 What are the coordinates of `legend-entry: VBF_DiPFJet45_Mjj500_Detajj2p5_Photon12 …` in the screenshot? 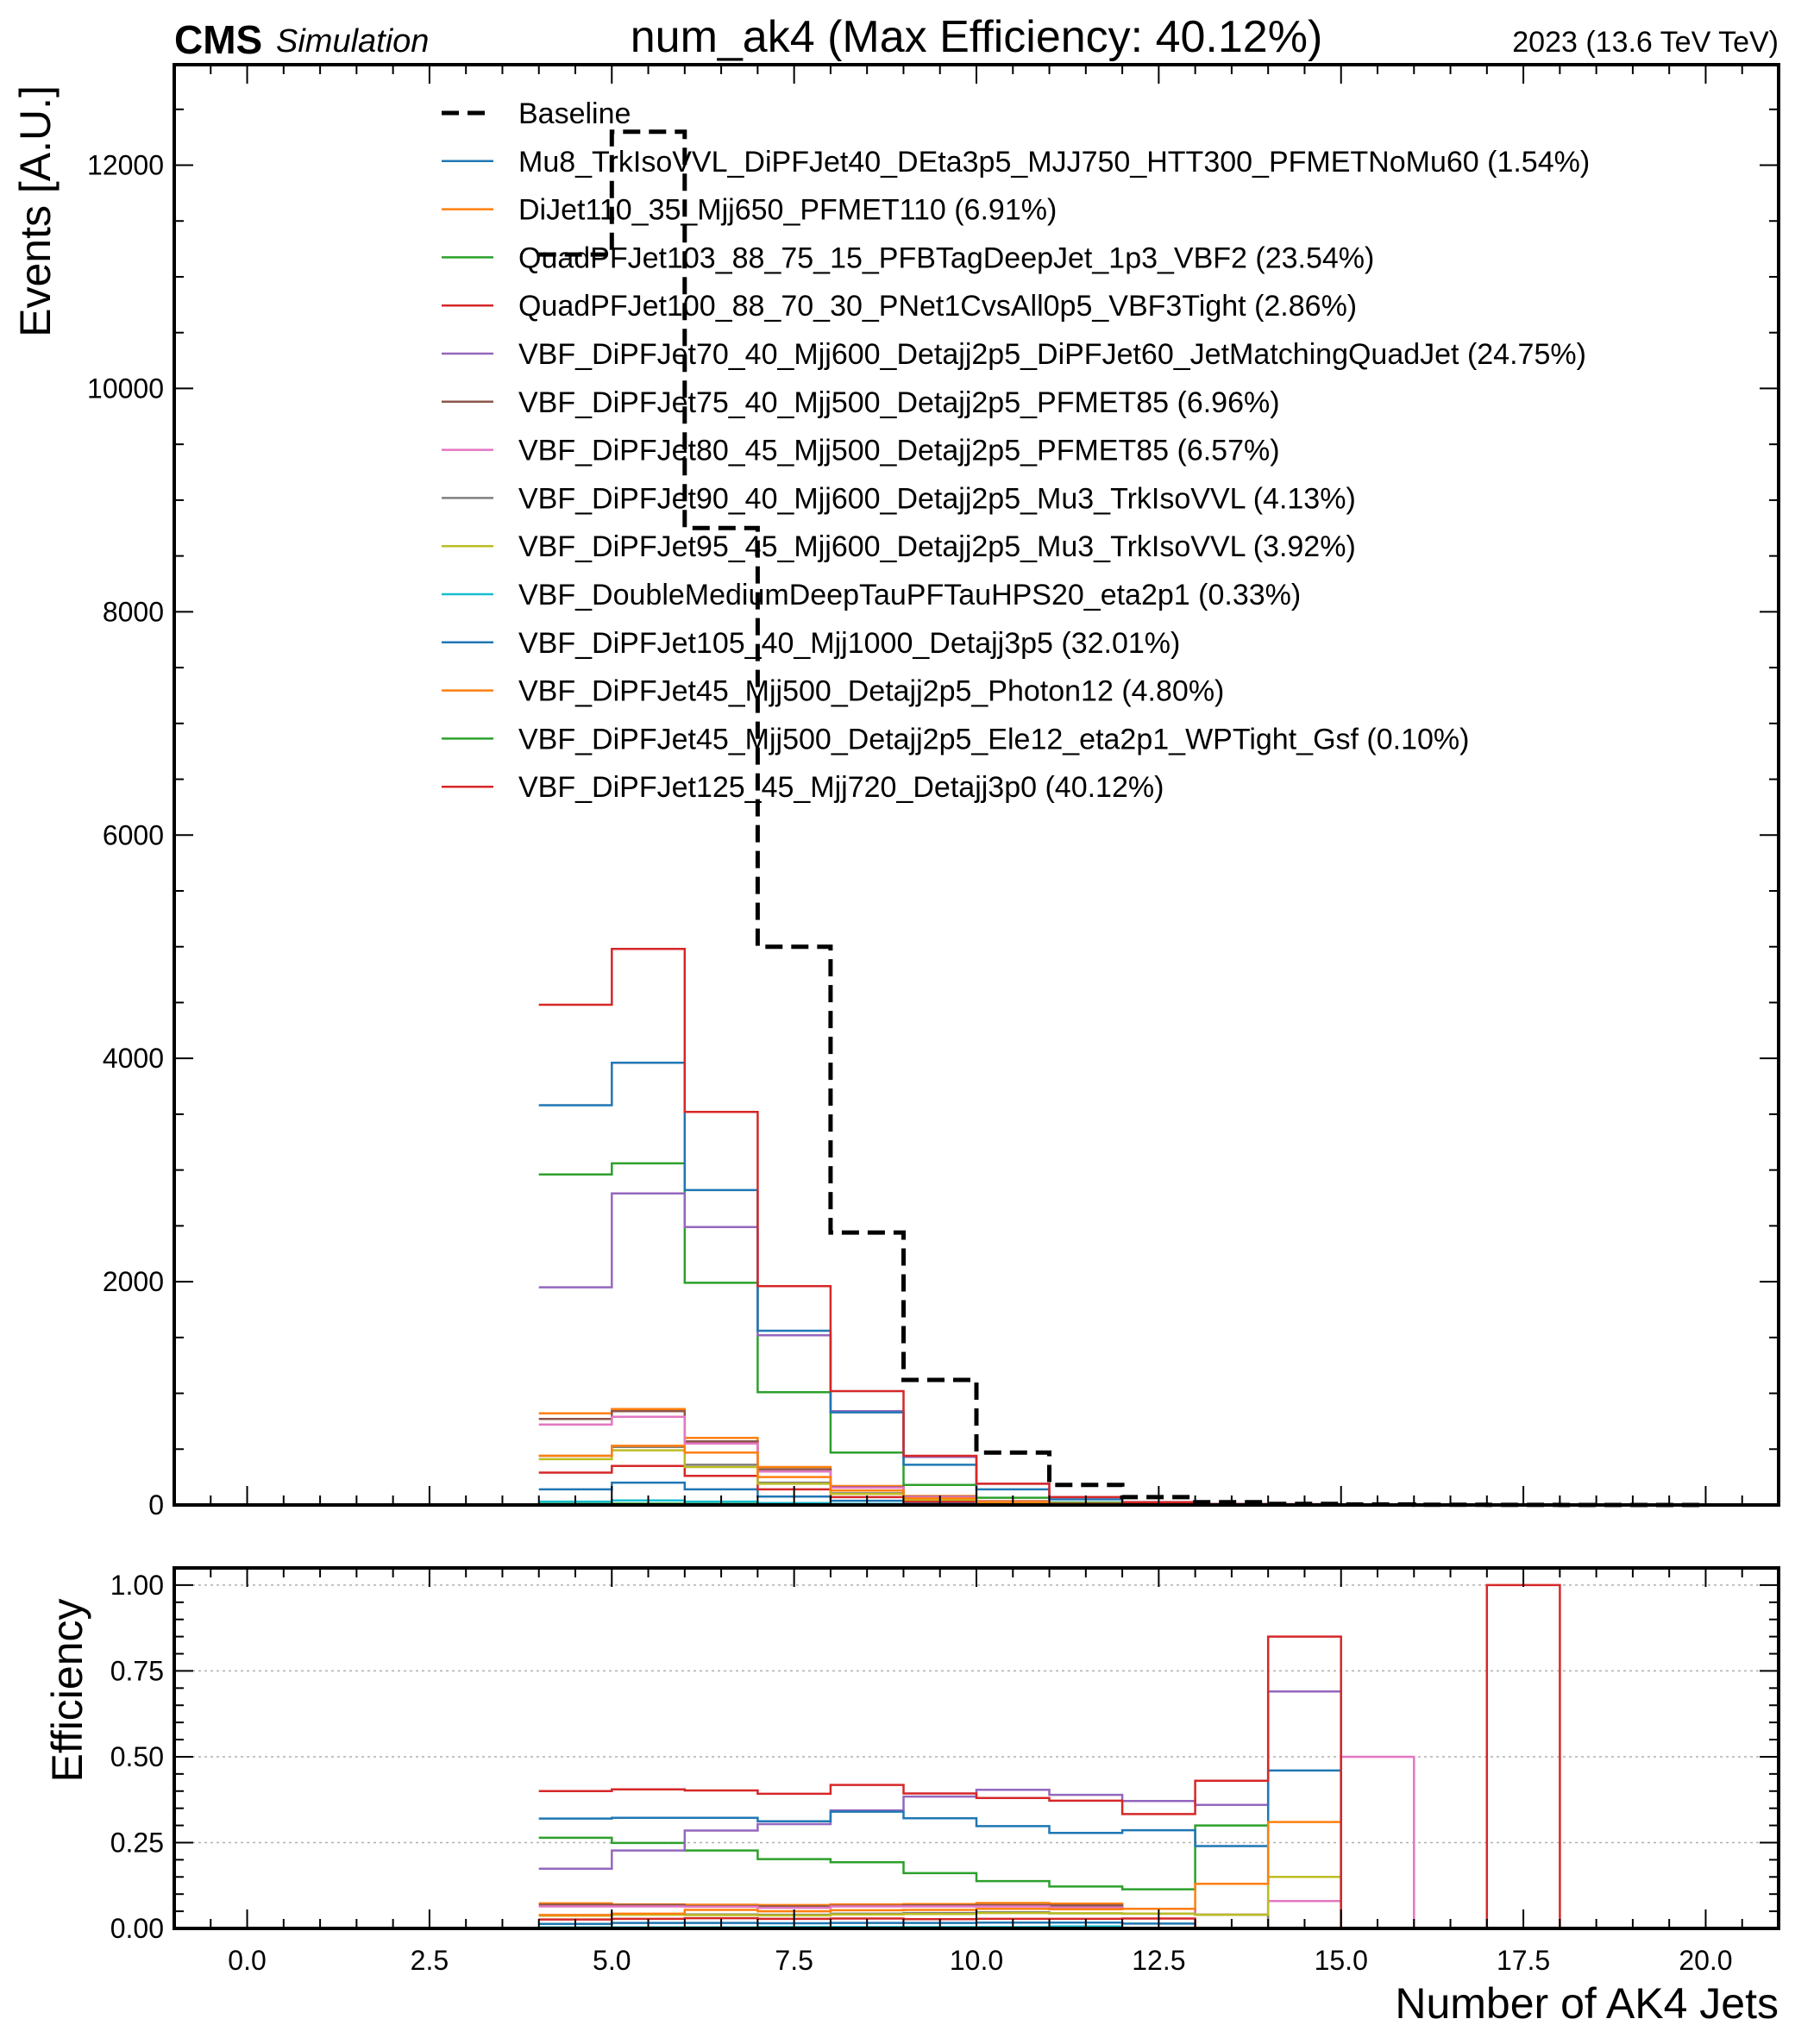 It's located at (871, 691).